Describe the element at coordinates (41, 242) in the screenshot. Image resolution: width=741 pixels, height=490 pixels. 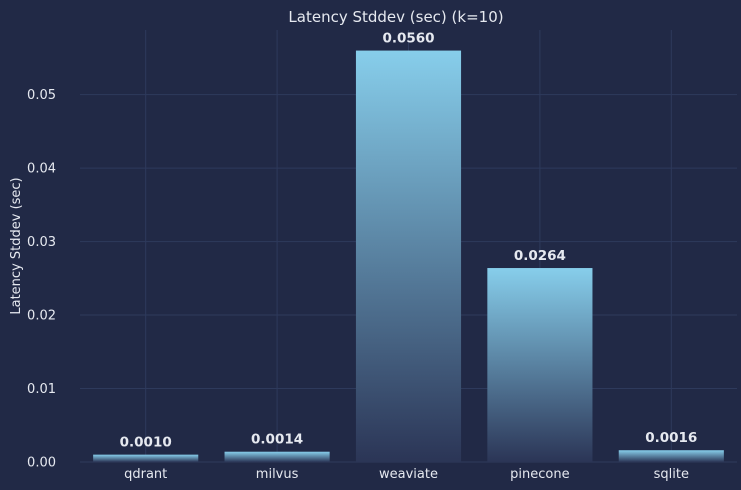
I see `y-tick-label: 0.03` at that location.